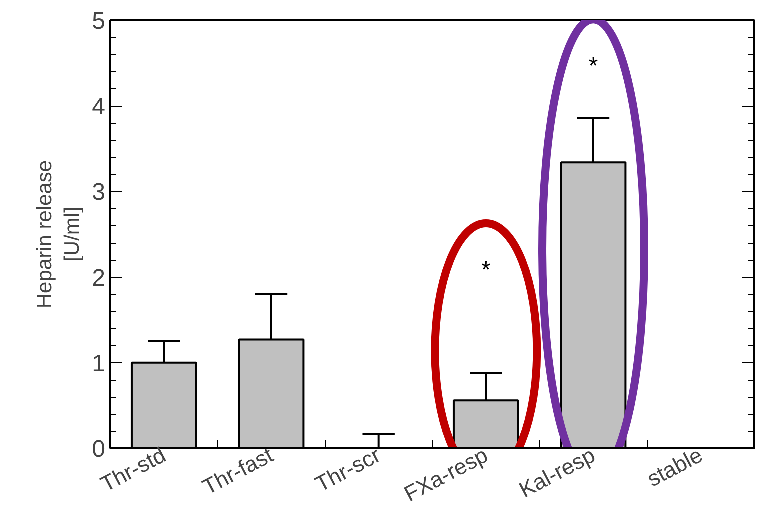 This screenshot has width=769, height=520. Describe the element at coordinates (99, 278) in the screenshot. I see `y-tick-label: 2` at that location.